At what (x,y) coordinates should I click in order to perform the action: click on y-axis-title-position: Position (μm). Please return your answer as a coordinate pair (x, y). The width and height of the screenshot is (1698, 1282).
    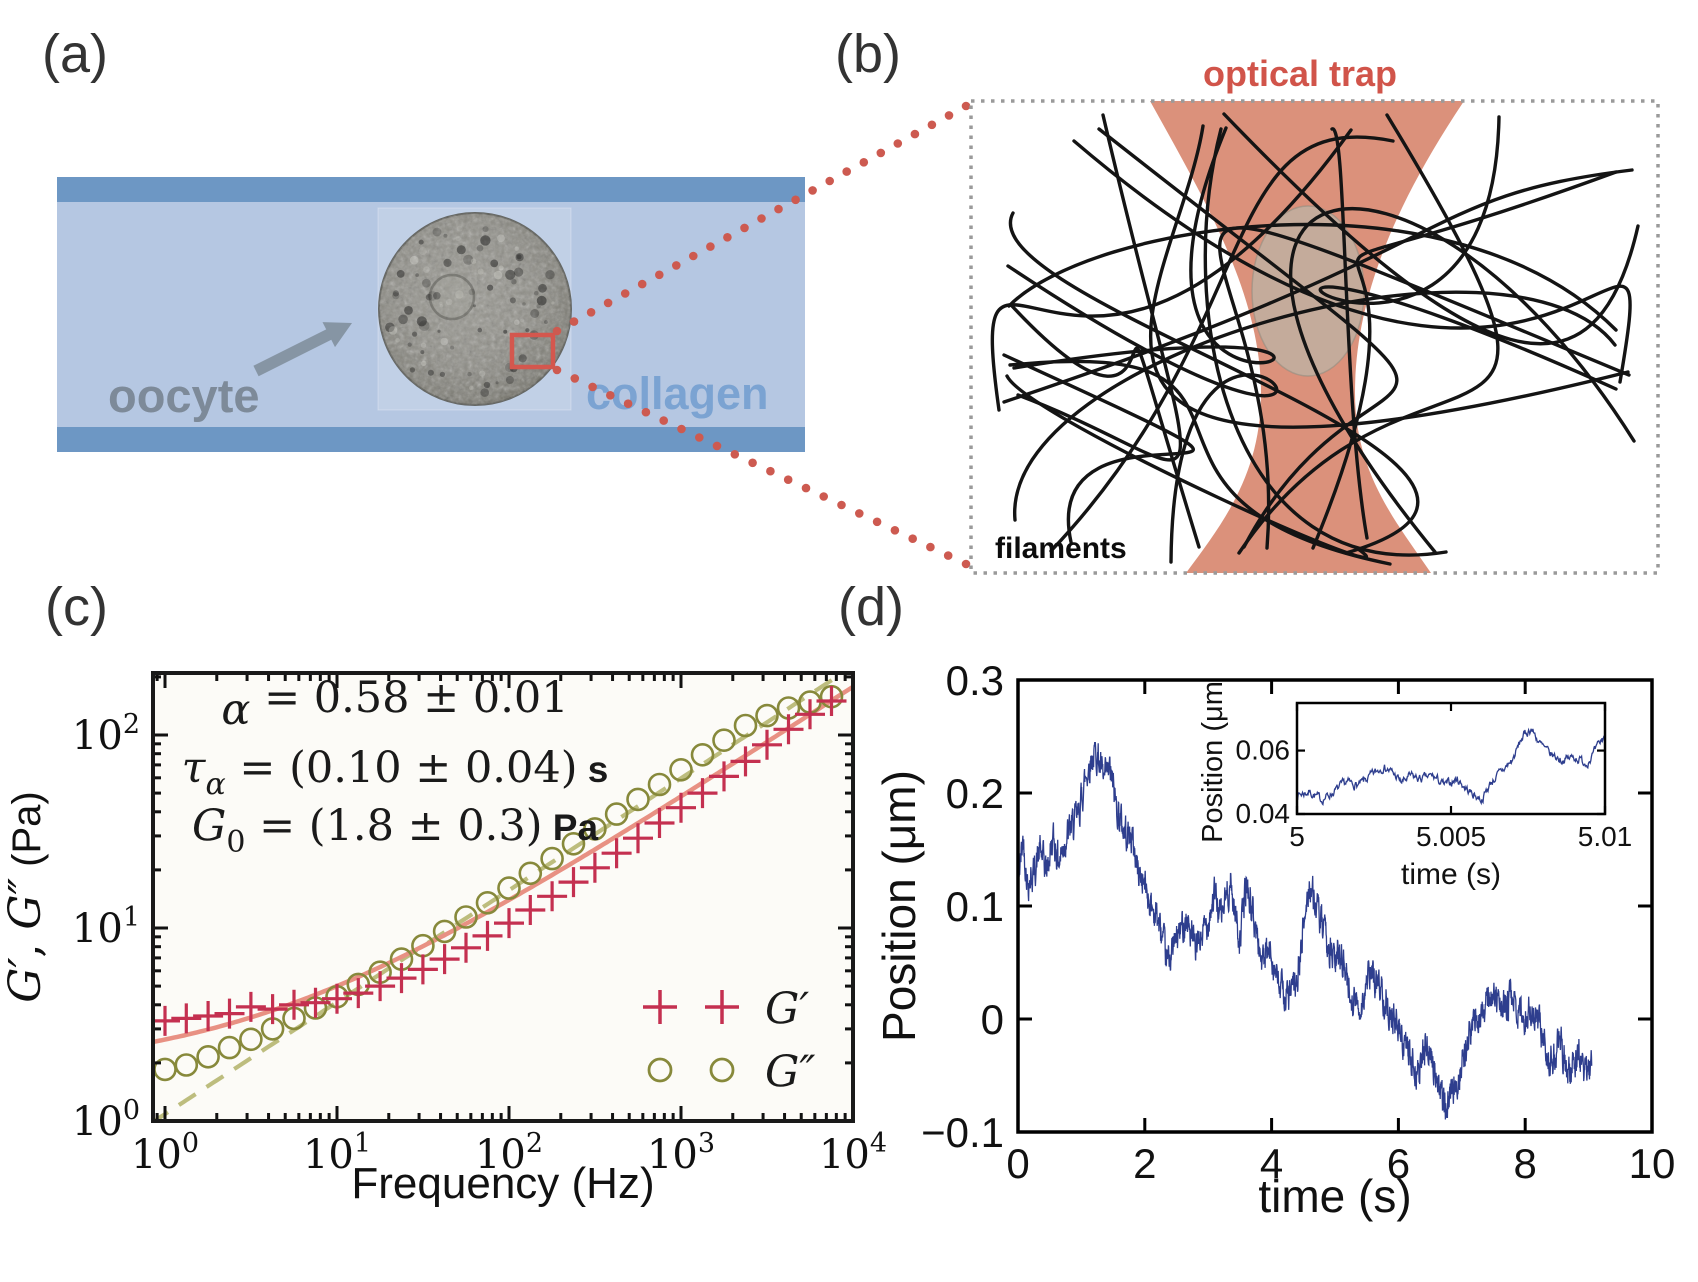
    Looking at the image, I should click on (899, 906).